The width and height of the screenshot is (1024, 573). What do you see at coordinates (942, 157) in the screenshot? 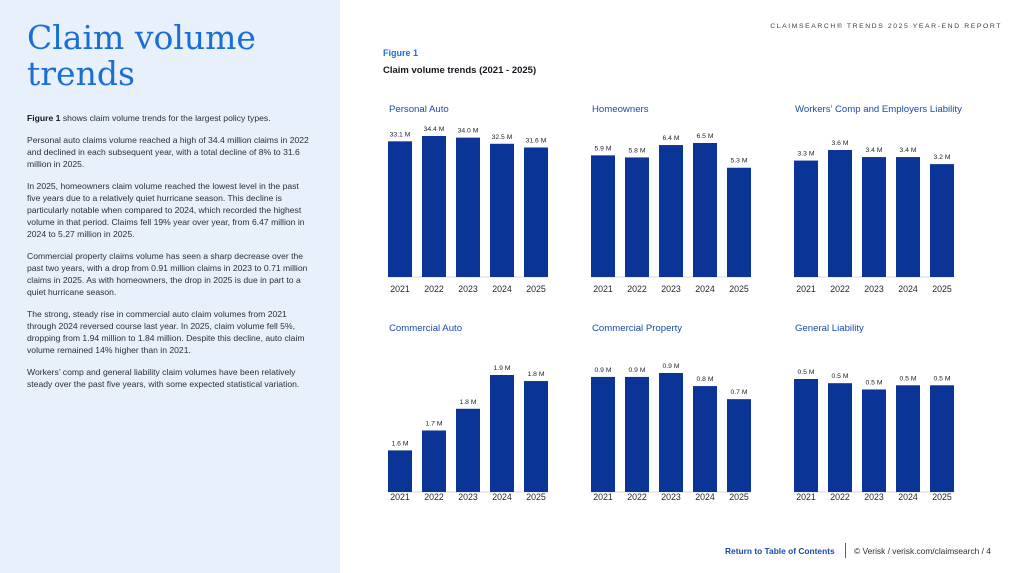
I see `data-label-2025: 3.2 M` at bounding box center [942, 157].